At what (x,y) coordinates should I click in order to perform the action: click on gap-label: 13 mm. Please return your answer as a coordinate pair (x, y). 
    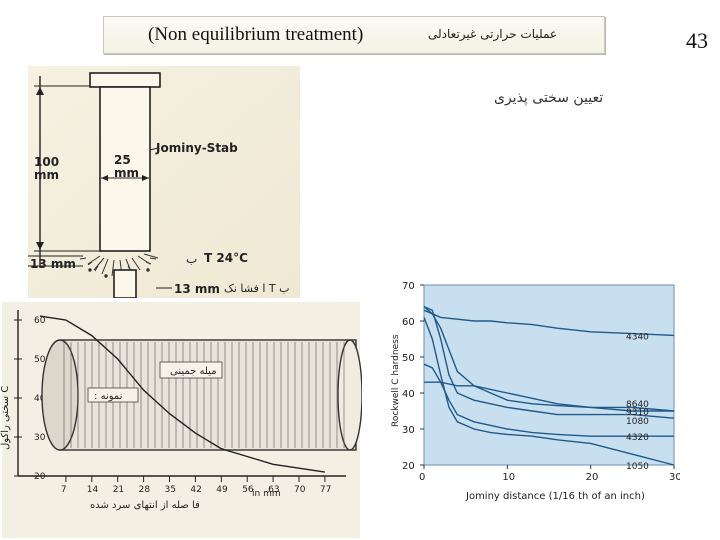
    Looking at the image, I should click on (53, 264).